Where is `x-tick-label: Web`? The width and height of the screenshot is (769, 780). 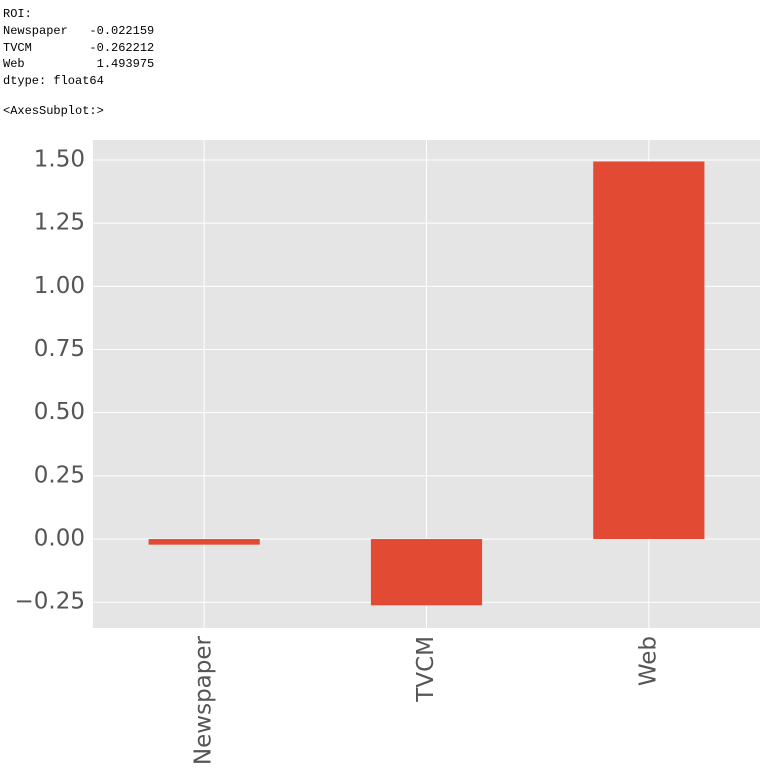 x-tick-label: Web is located at coordinates (648, 661).